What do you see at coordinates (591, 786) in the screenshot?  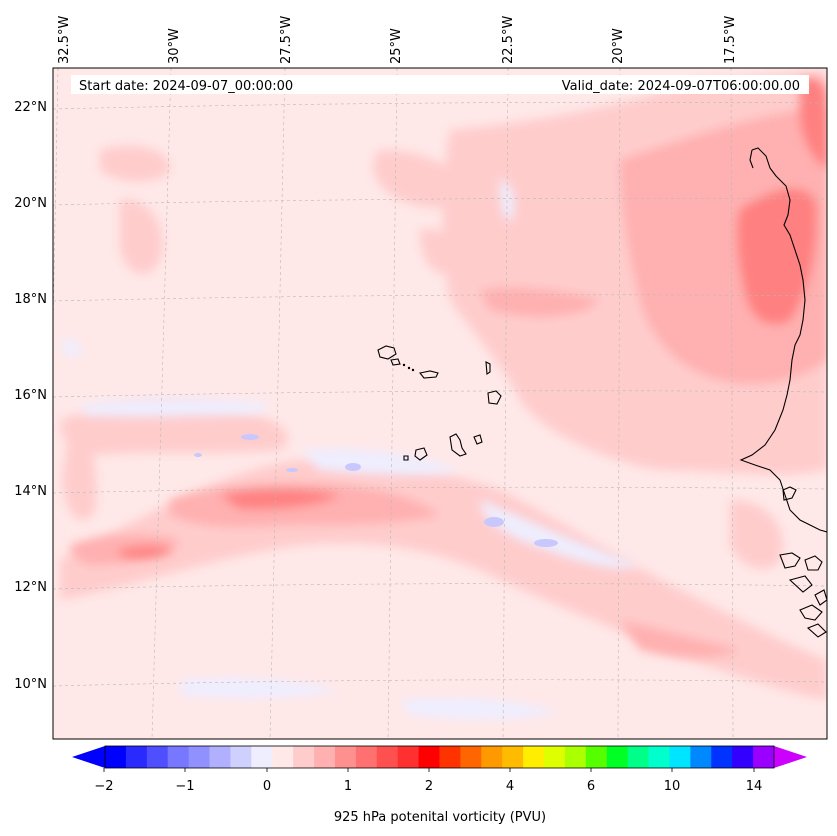 I see `colorbar-tick-label: 6` at bounding box center [591, 786].